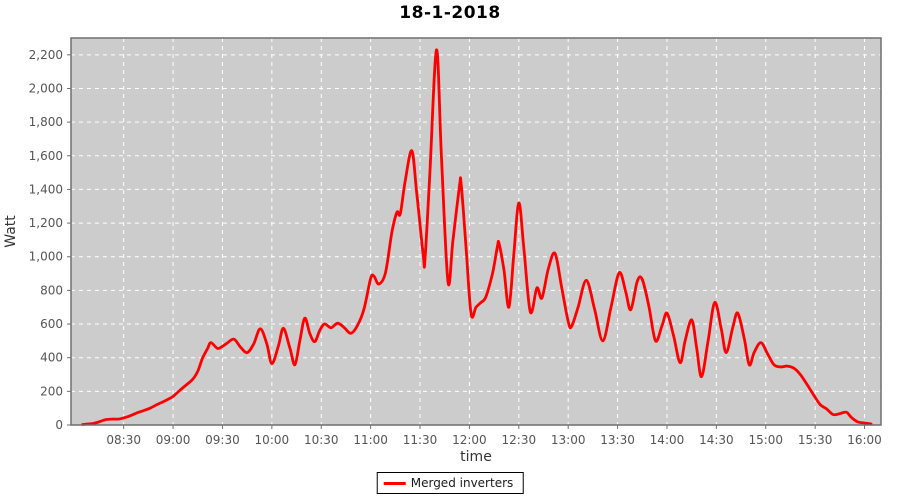  I want to click on x-tick-label: 15:30, so click(815, 440).